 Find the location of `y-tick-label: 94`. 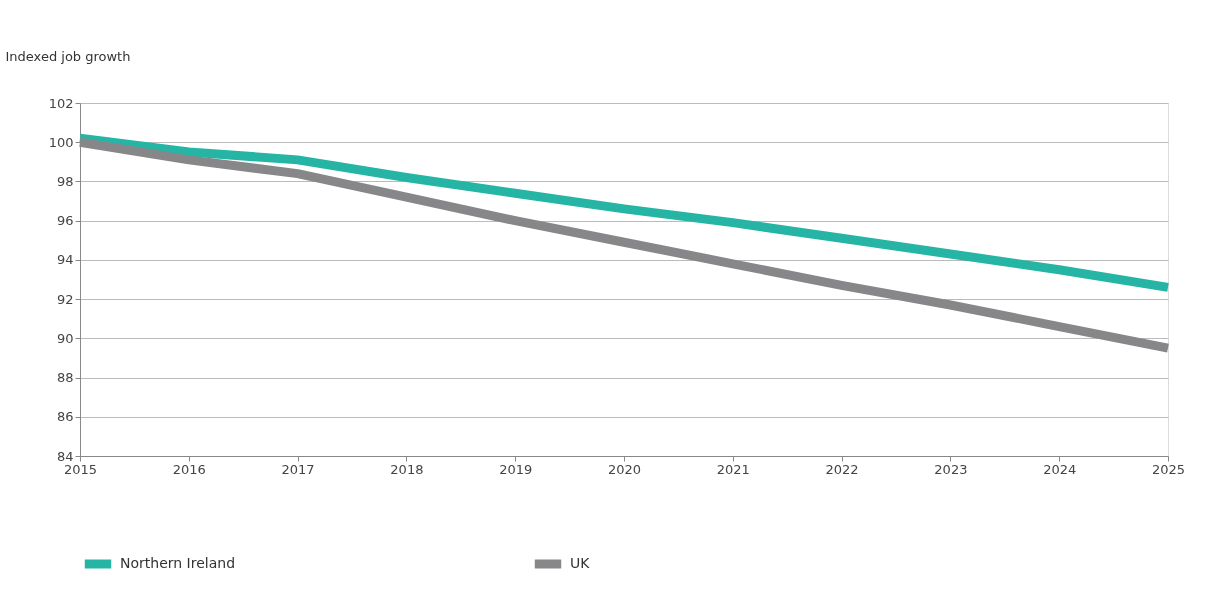

y-tick-label: 94 is located at coordinates (65, 260).